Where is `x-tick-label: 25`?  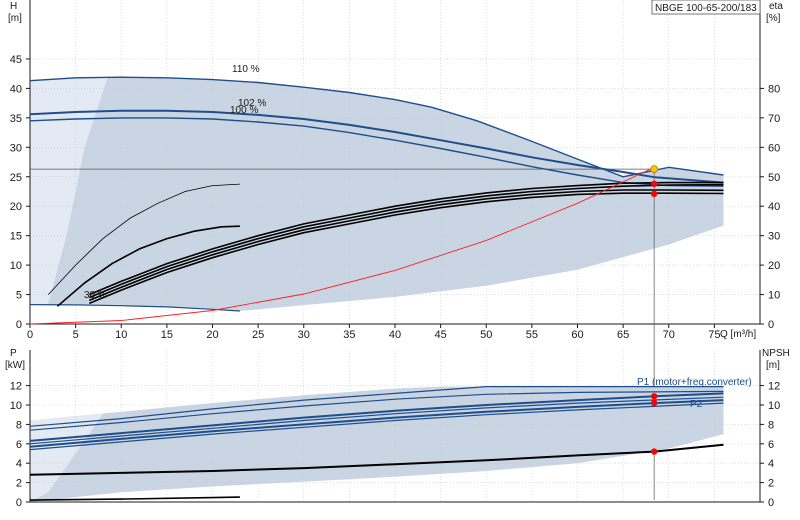
x-tick-label: 25 is located at coordinates (258, 335).